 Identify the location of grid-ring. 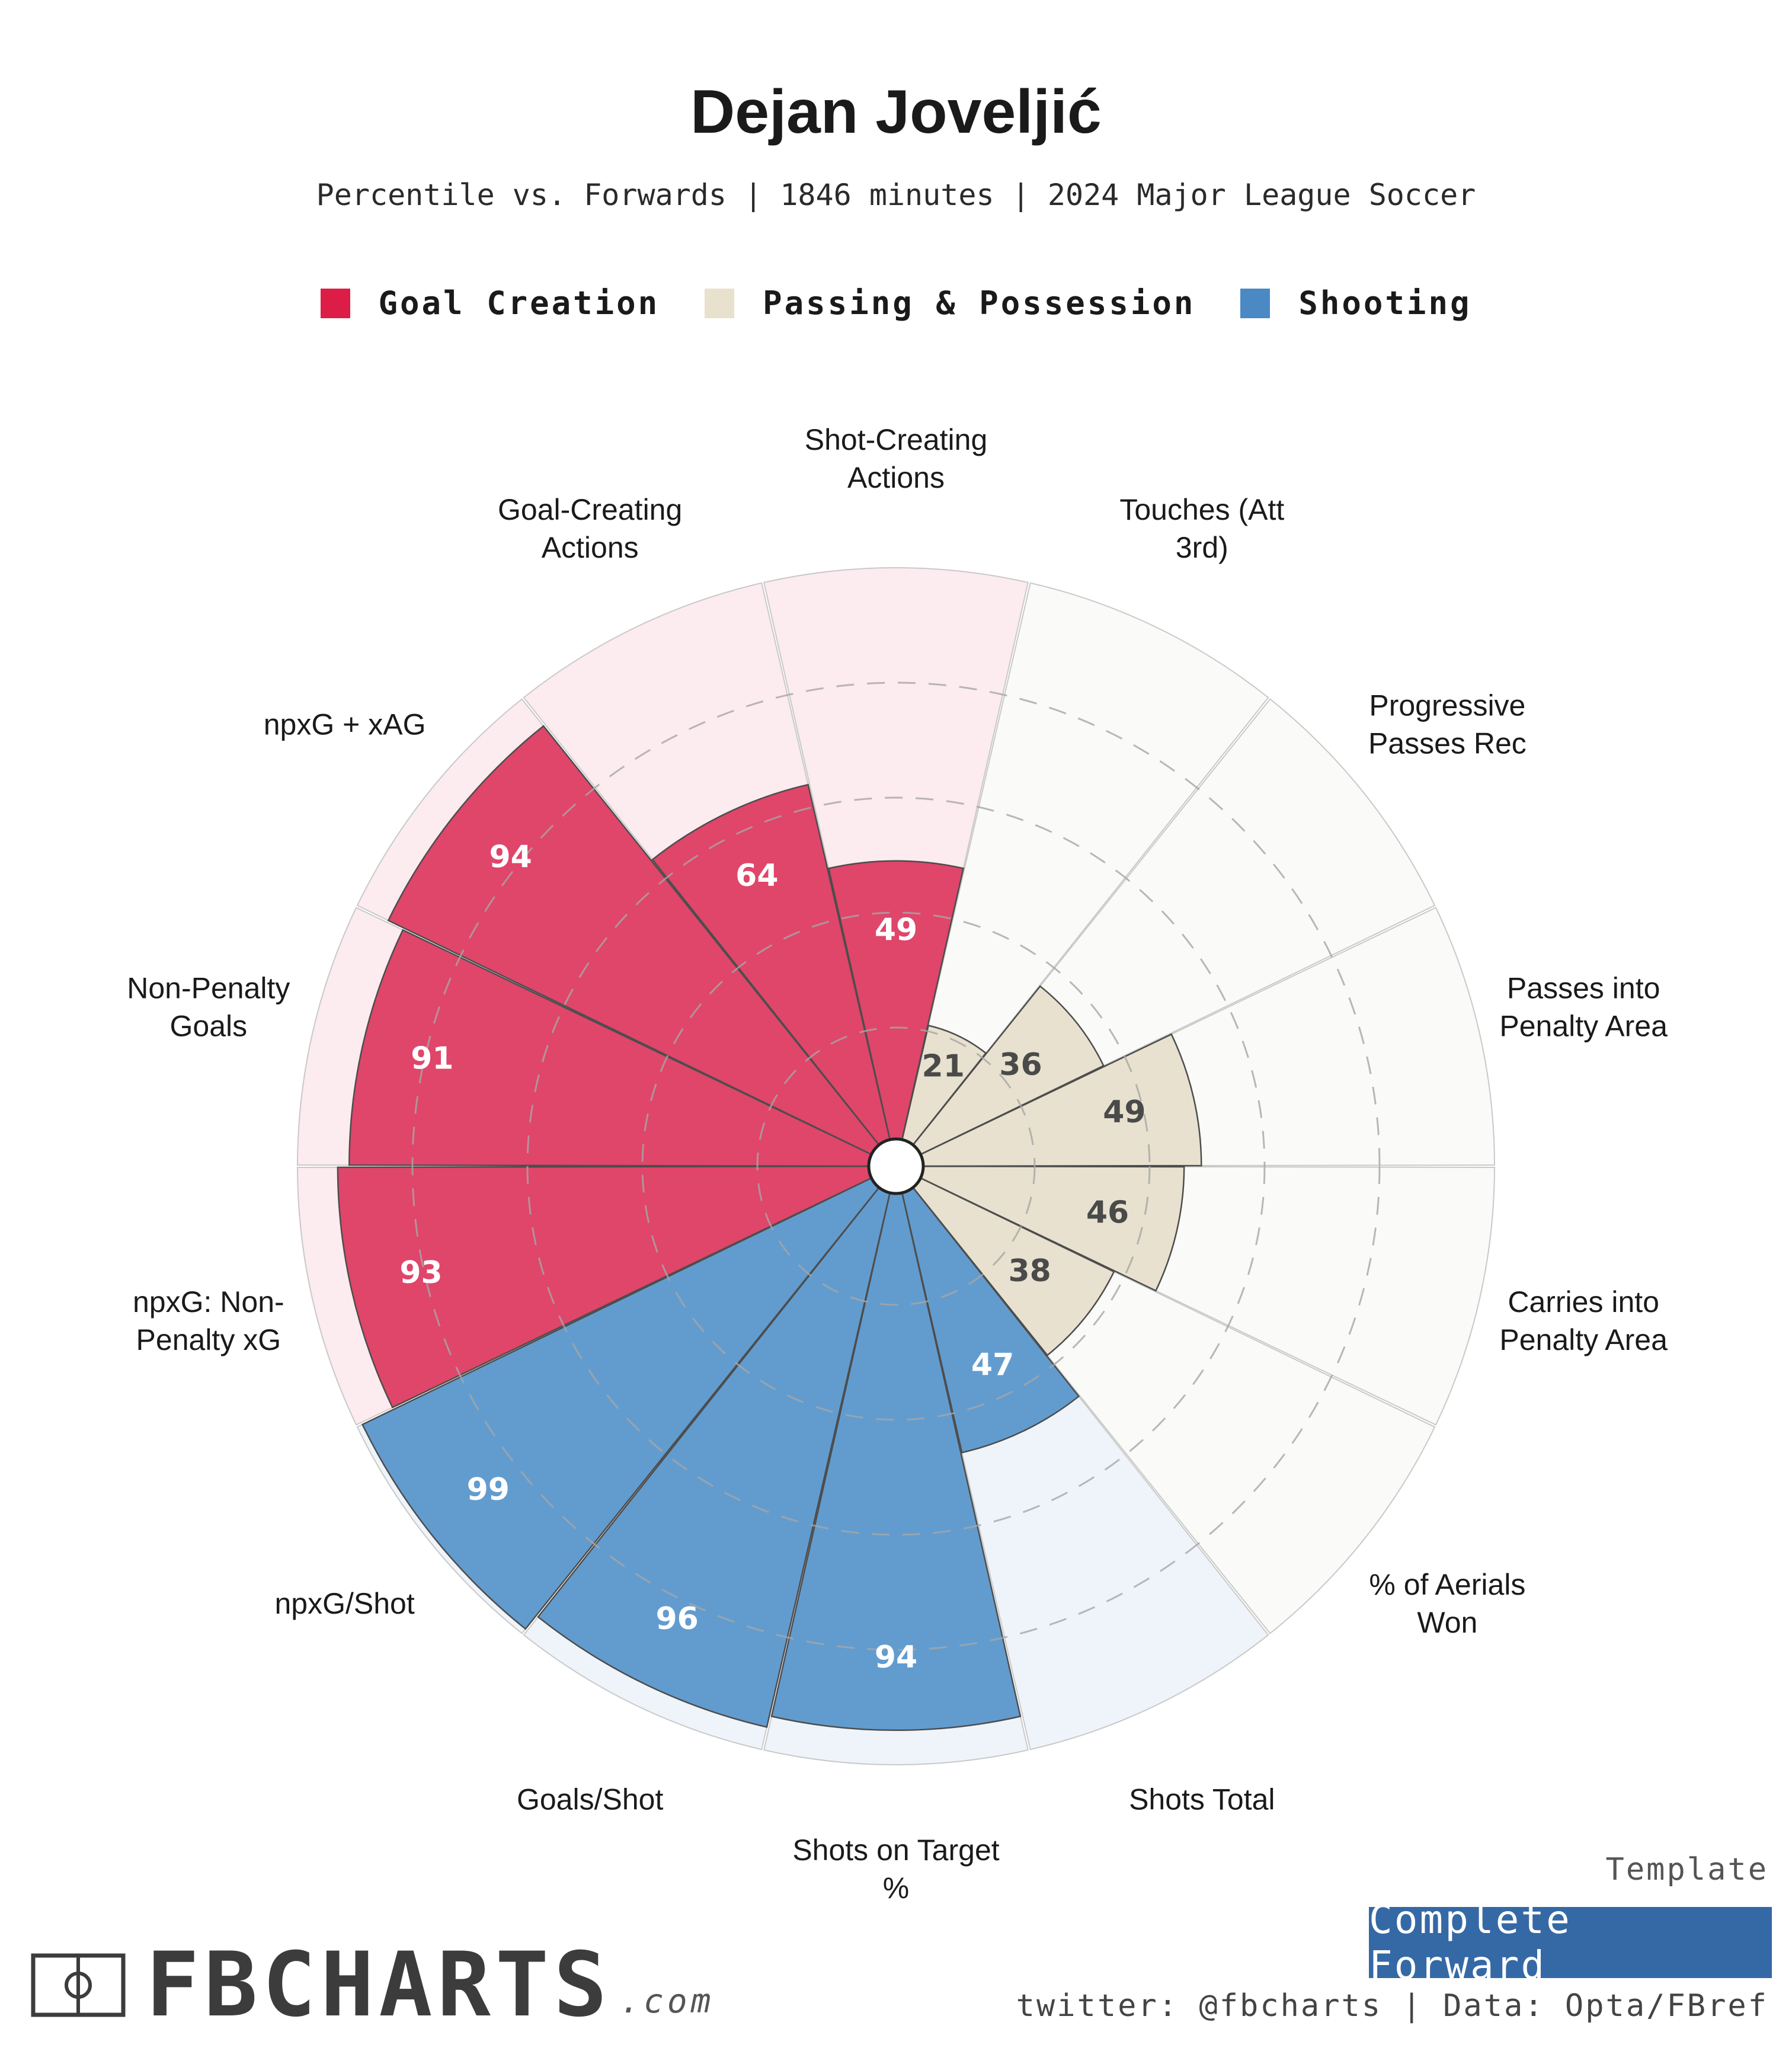
(896, 1166).